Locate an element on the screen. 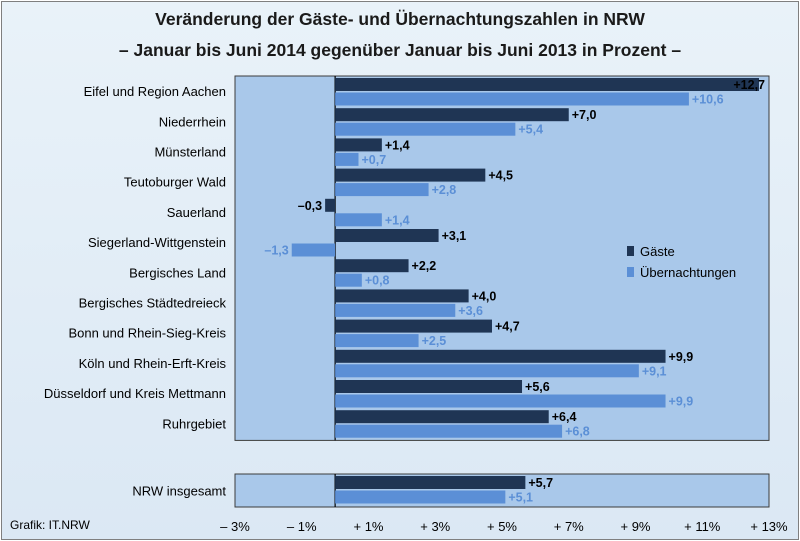 The height and width of the screenshot is (541, 800). value-label-uebernachtungen: –1,3 is located at coordinates (276, 251).